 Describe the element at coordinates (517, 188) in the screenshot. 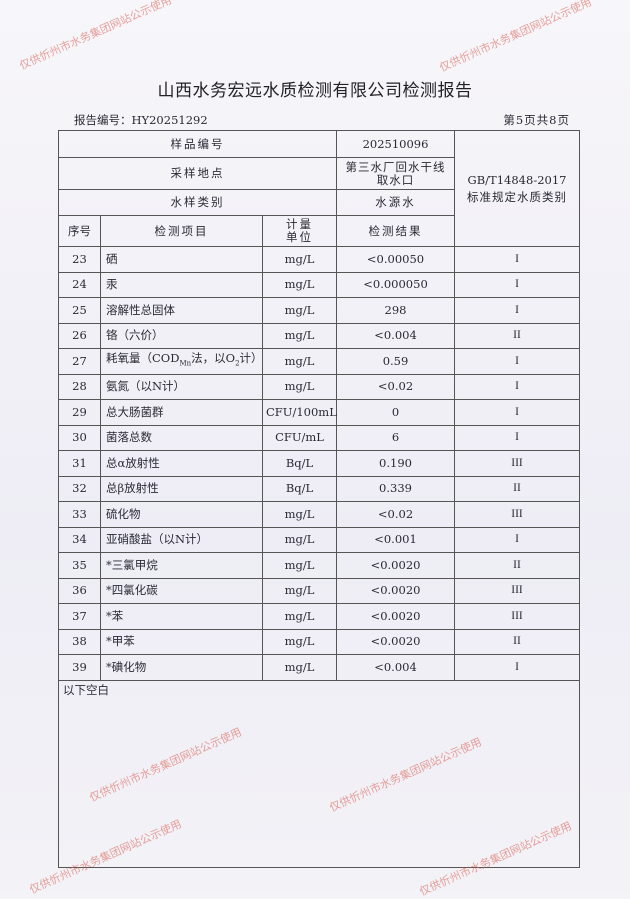

I see `standard-header: GB/T14848-2017 标准规定水质类别` at that location.